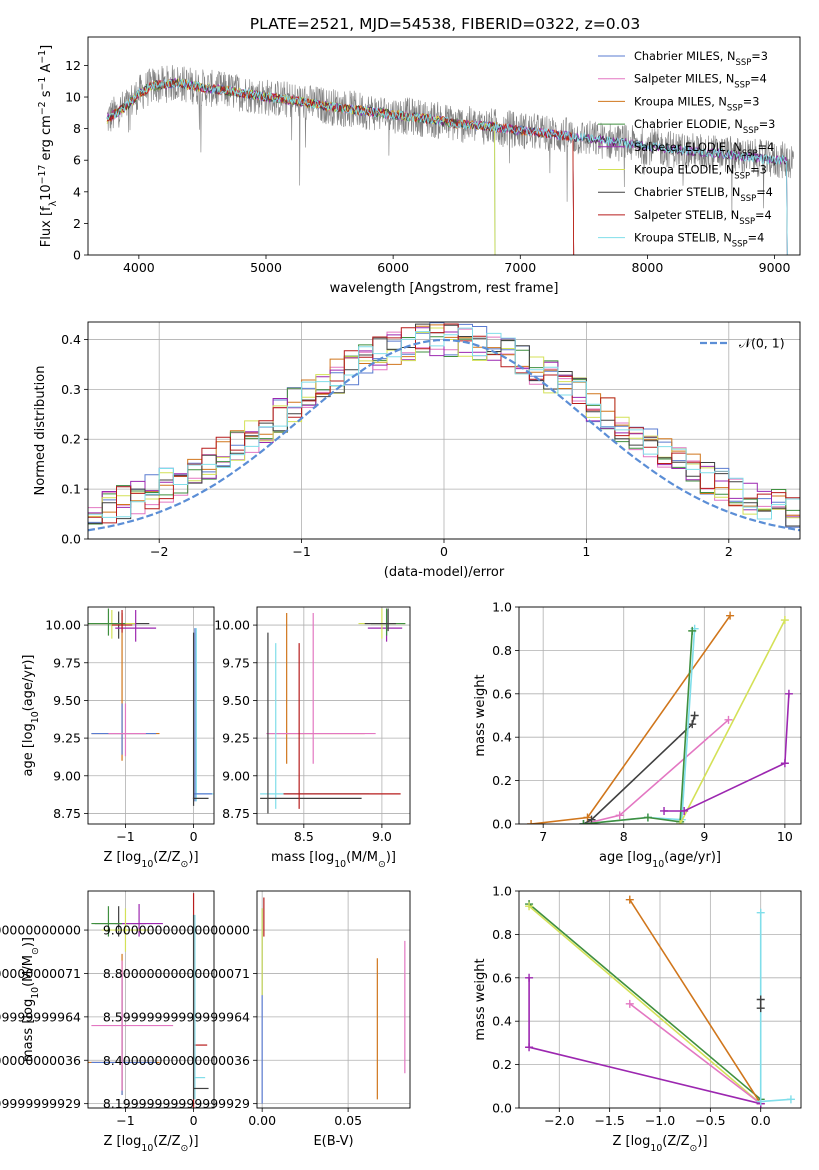  What do you see at coordinates (660, 1120) in the screenshot?
I see `x-tick-label: −1.0` at bounding box center [660, 1120].